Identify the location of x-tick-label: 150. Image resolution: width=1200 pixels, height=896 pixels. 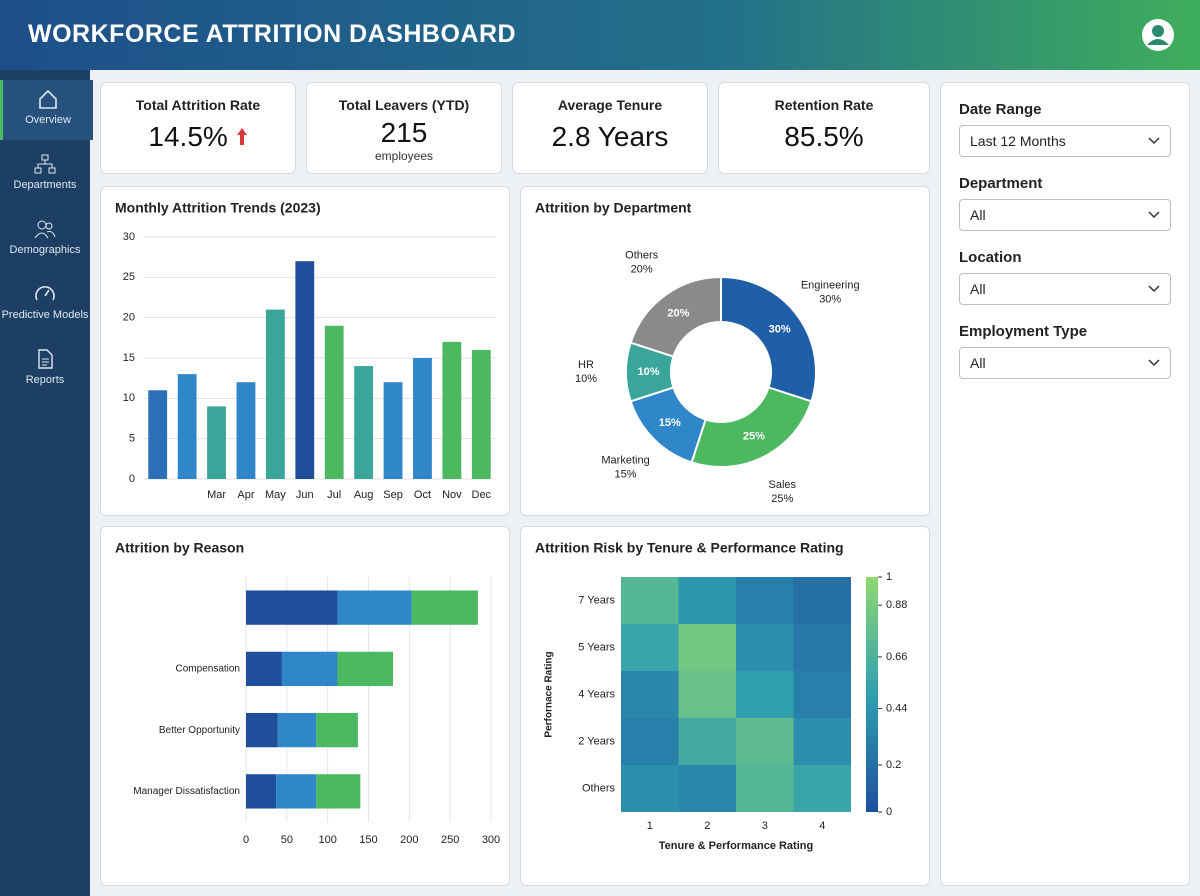
(368, 840).